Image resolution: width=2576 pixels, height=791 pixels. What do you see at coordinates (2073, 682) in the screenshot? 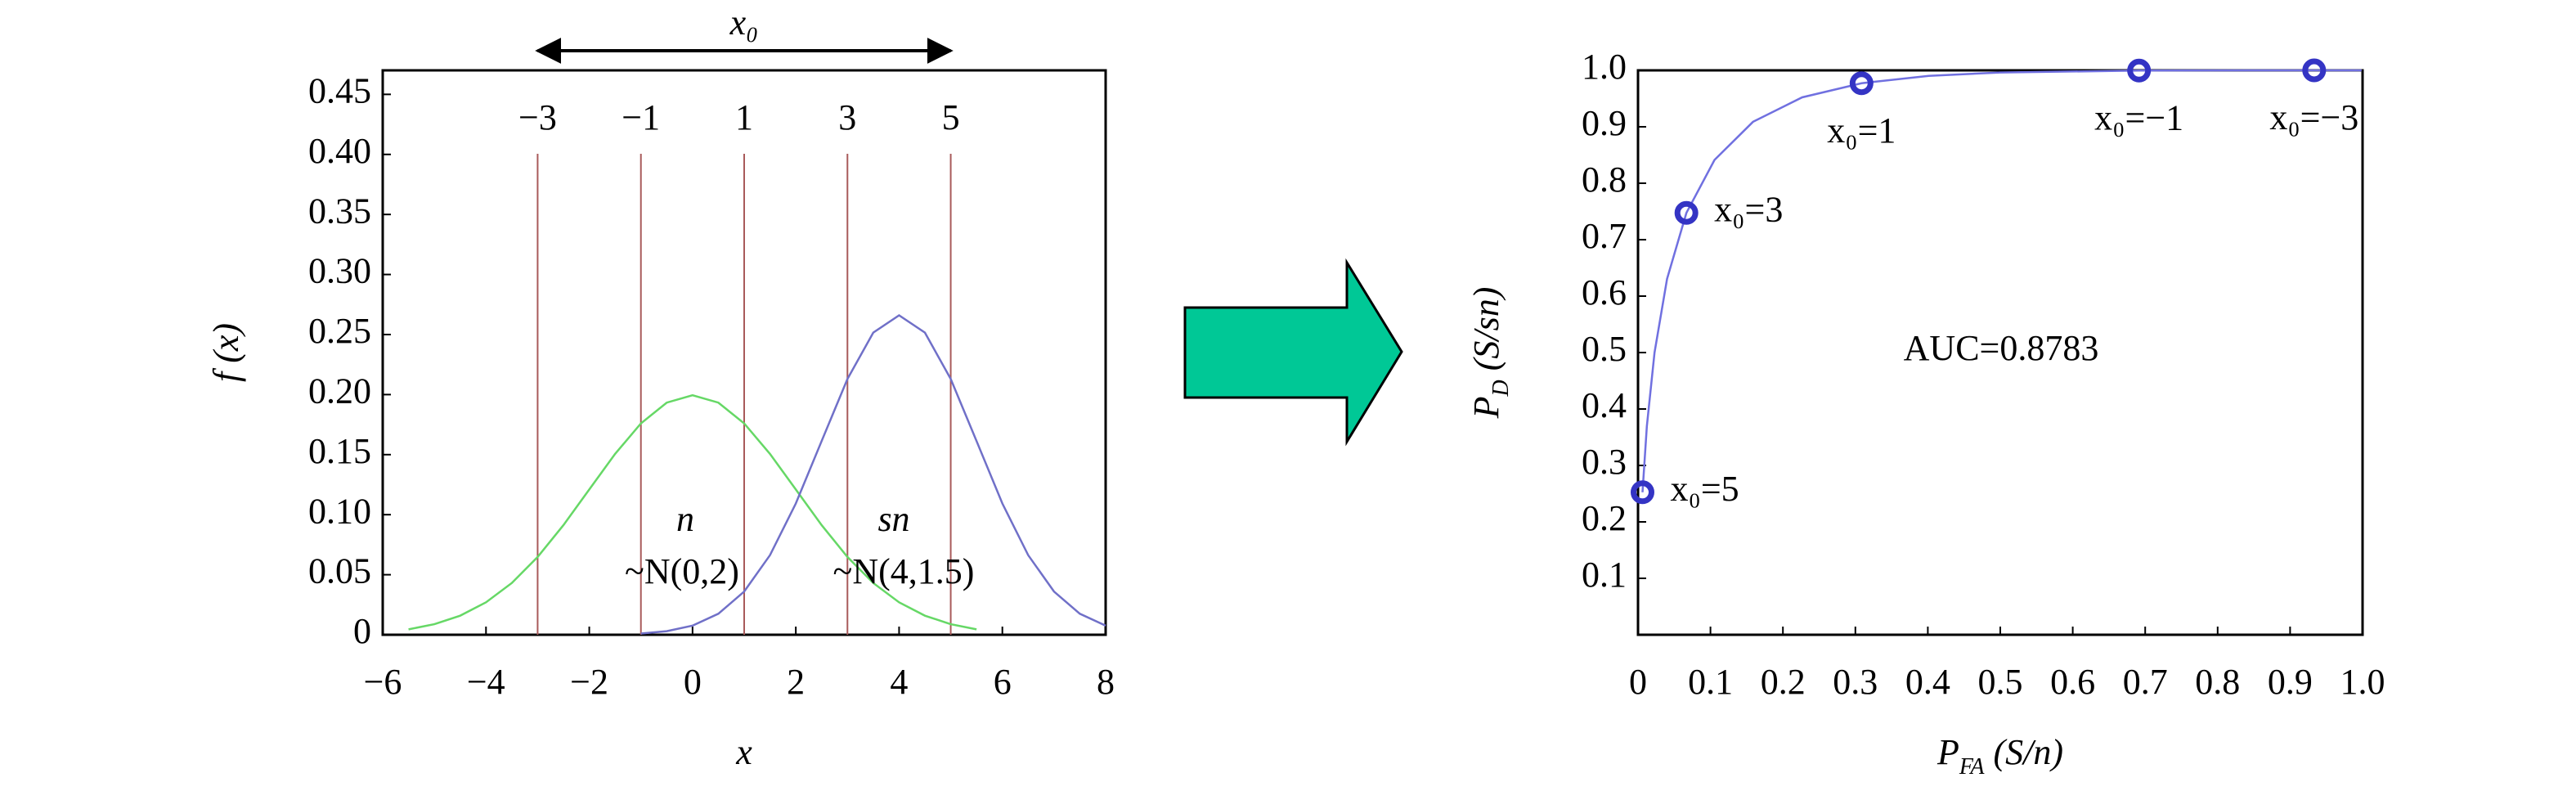
I see `x-tick-label: 0.6` at bounding box center [2073, 682].